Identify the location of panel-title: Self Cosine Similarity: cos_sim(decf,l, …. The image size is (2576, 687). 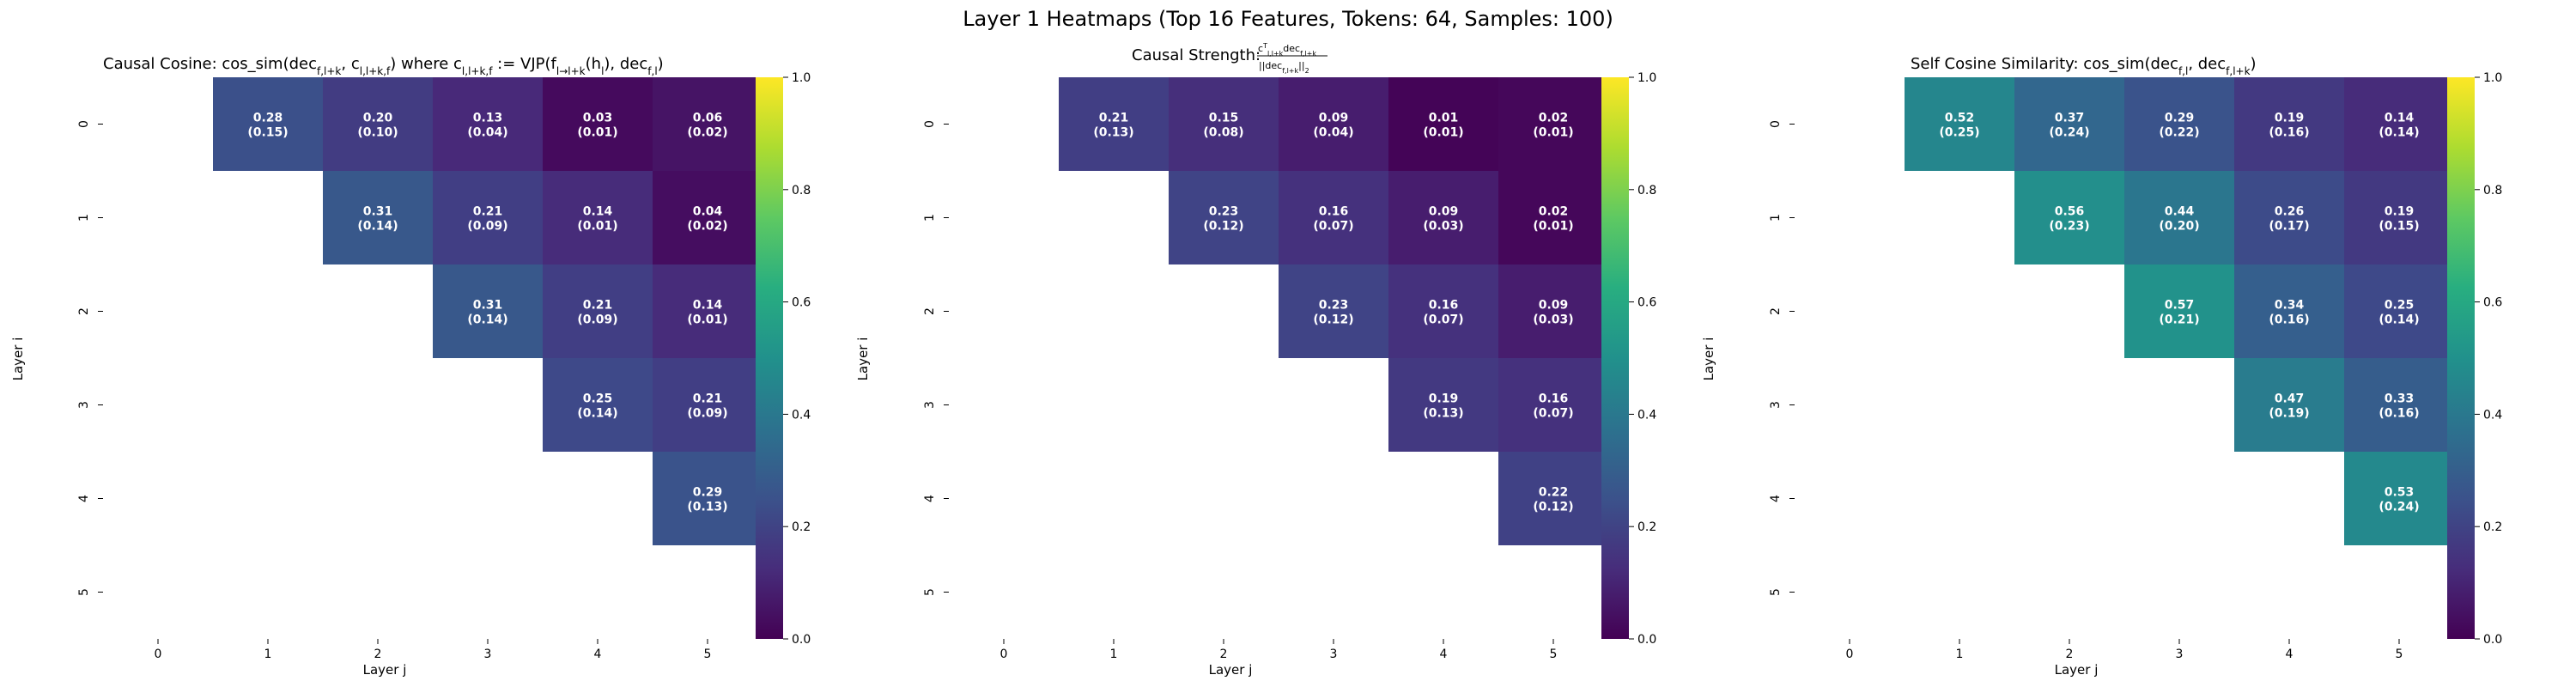
(2084, 66).